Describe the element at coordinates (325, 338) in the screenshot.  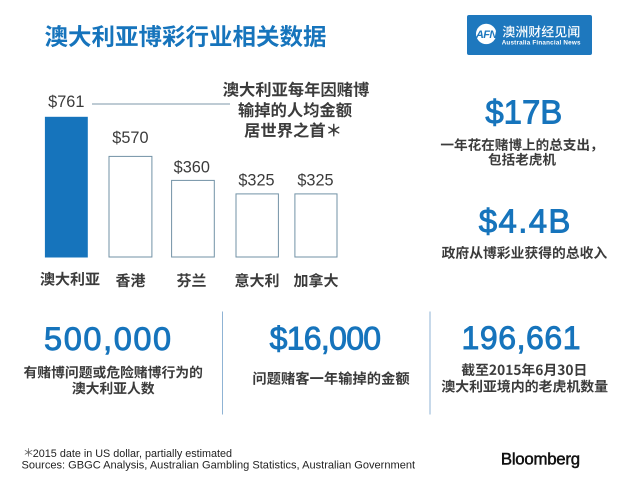
I see `svg-text: $16,000` at that location.